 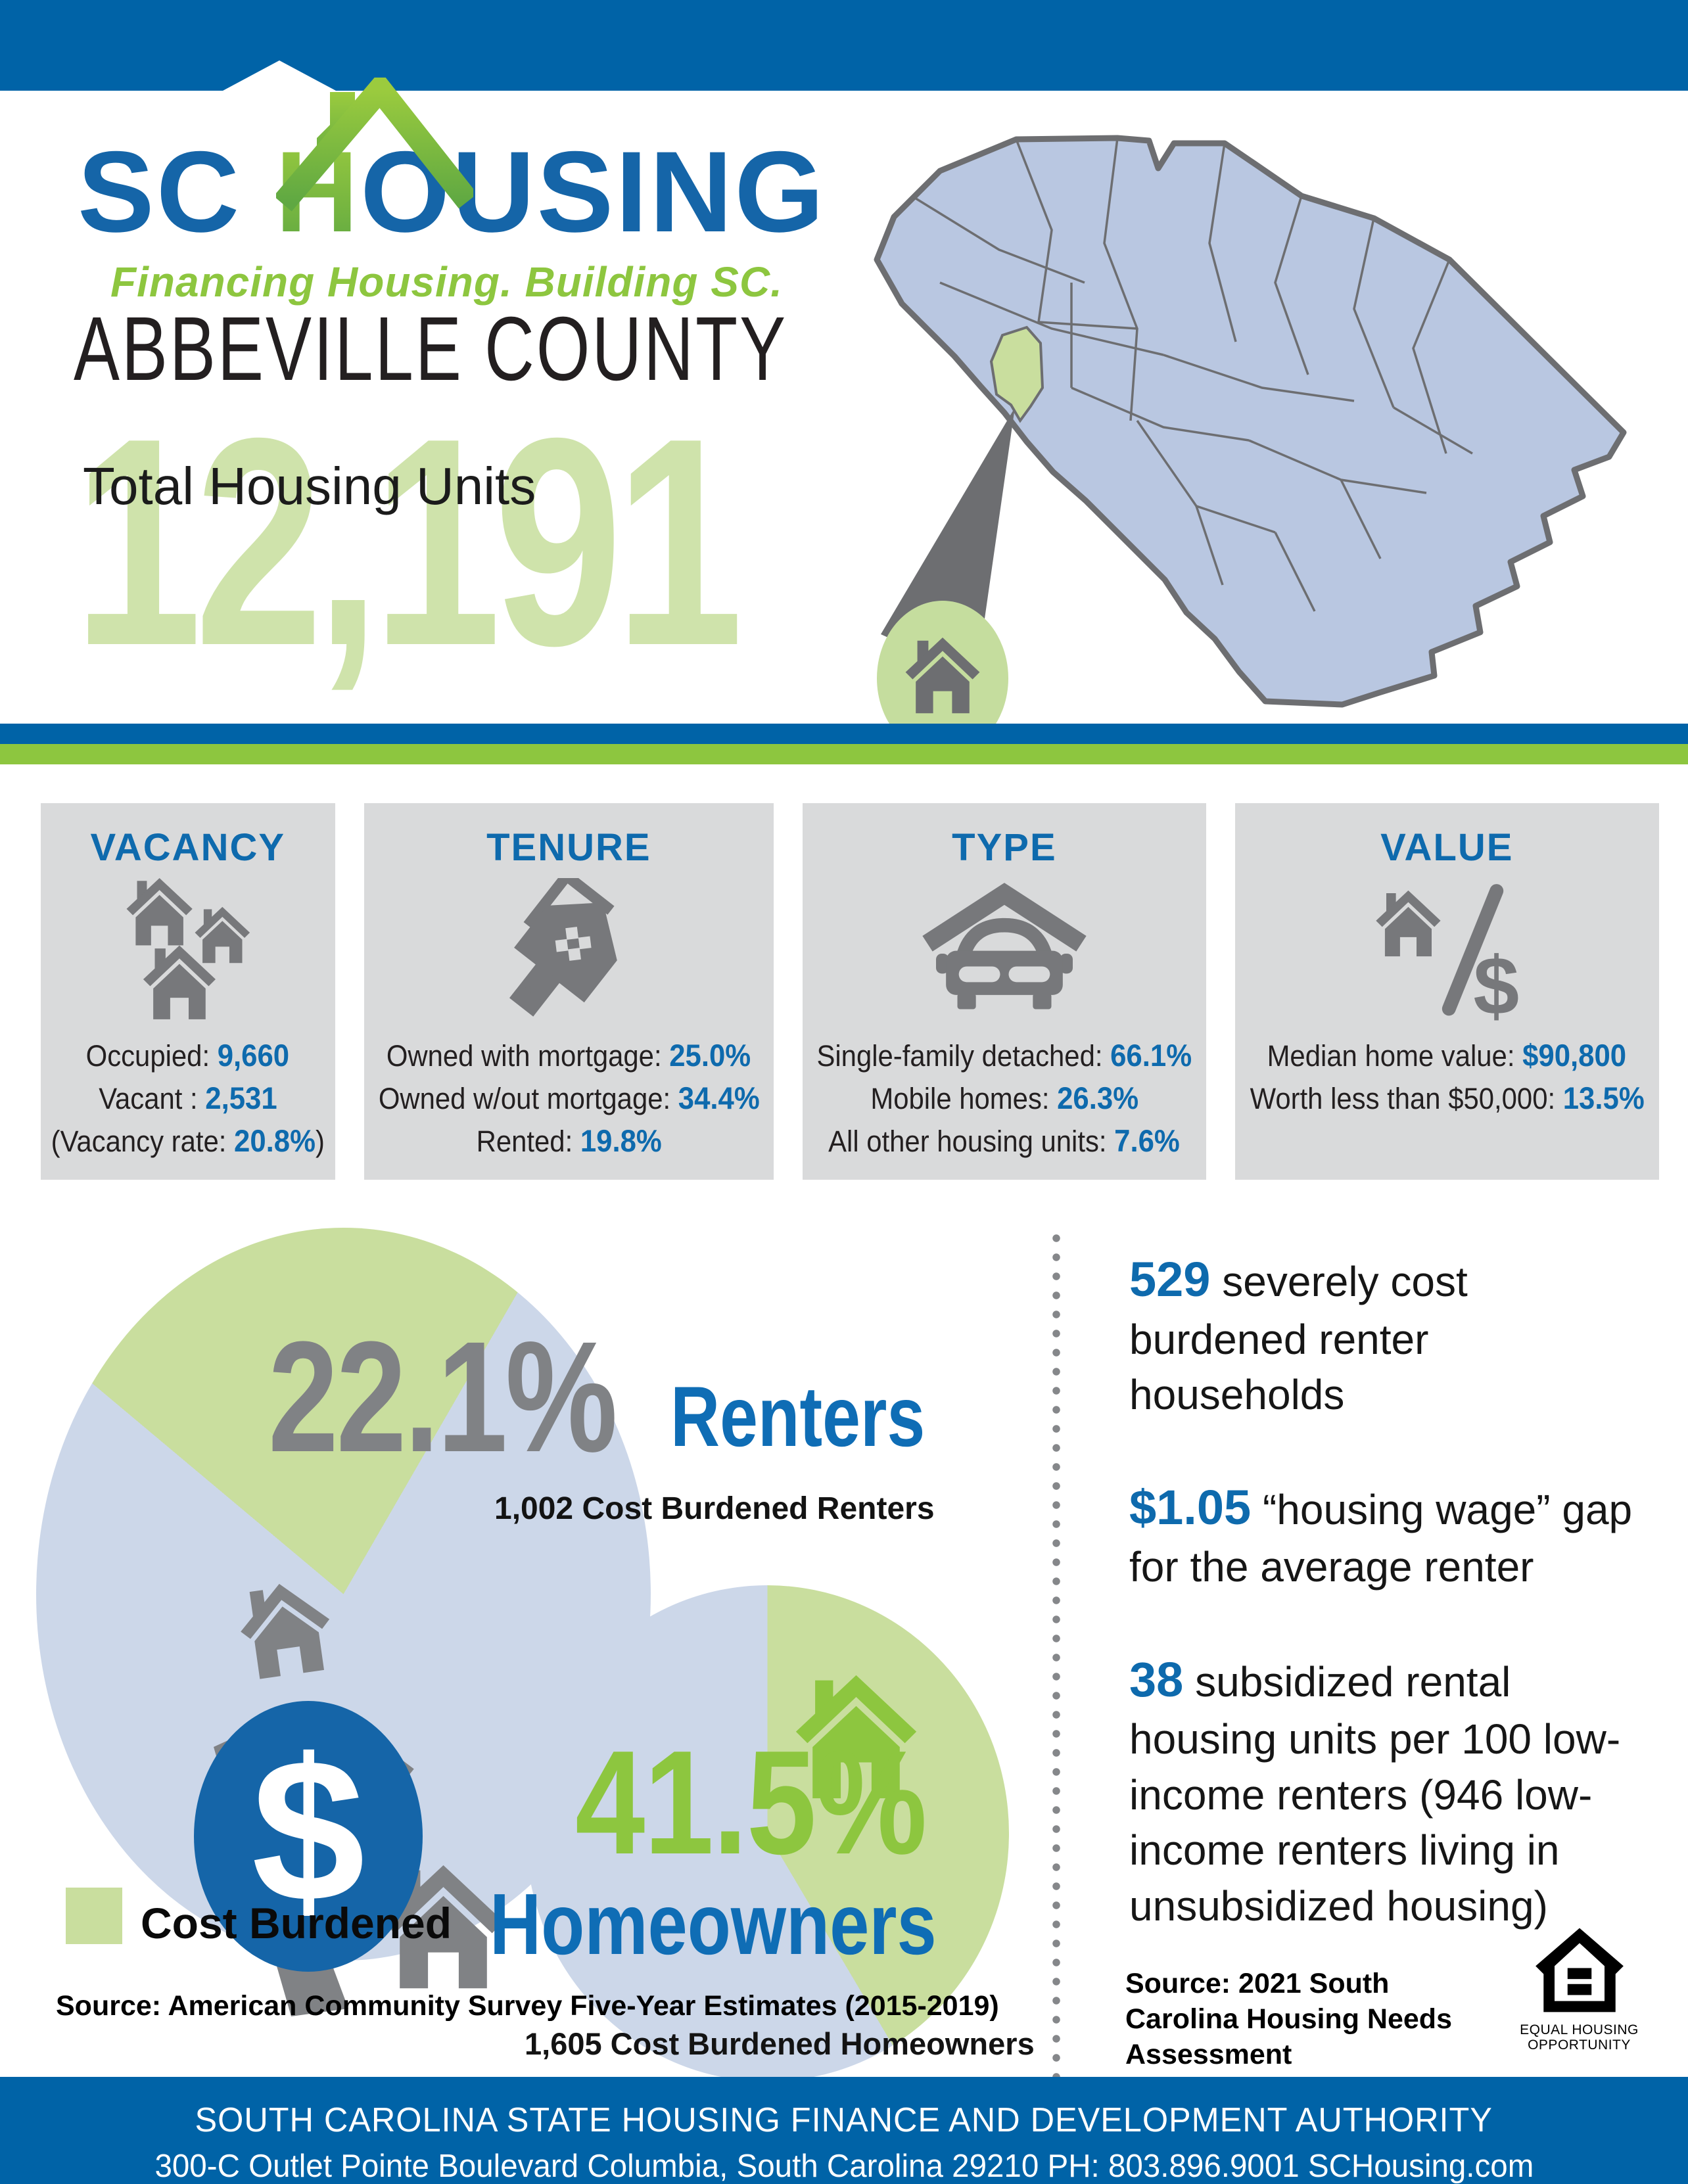 I want to click on state-outline, so click(x=1250, y=421).